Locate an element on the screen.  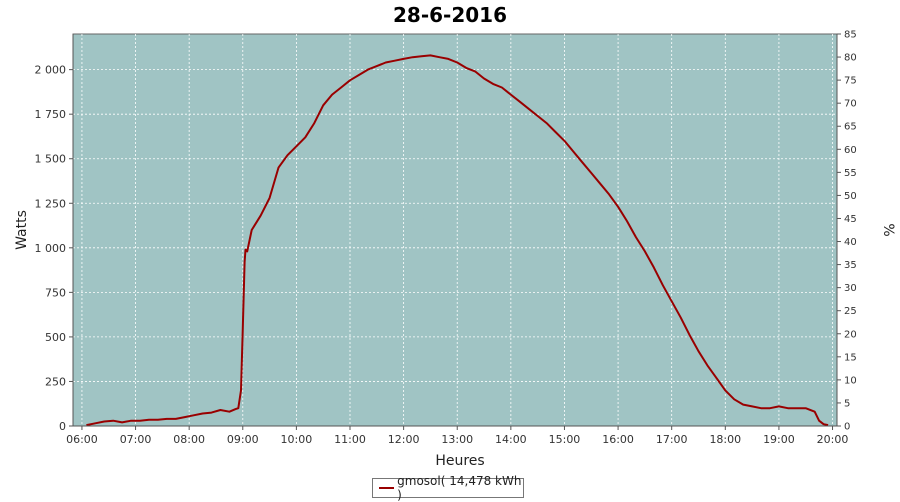
x-tick-label: 12:00 is located at coordinates (404, 439).